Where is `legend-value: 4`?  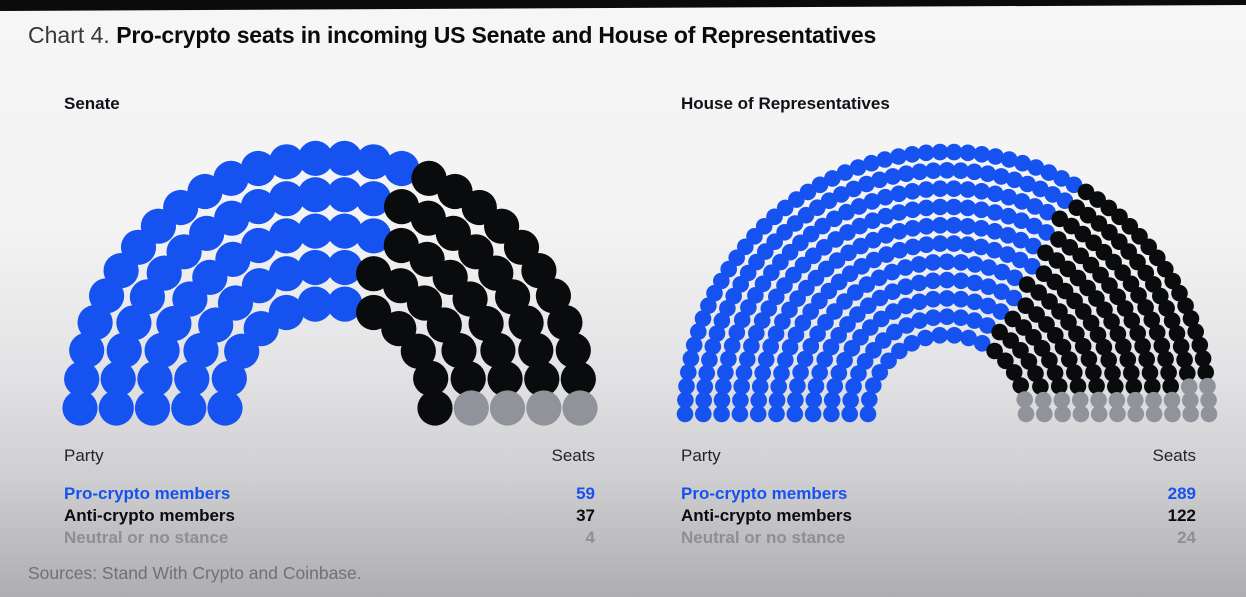 legend-value: 4 is located at coordinates (590, 537).